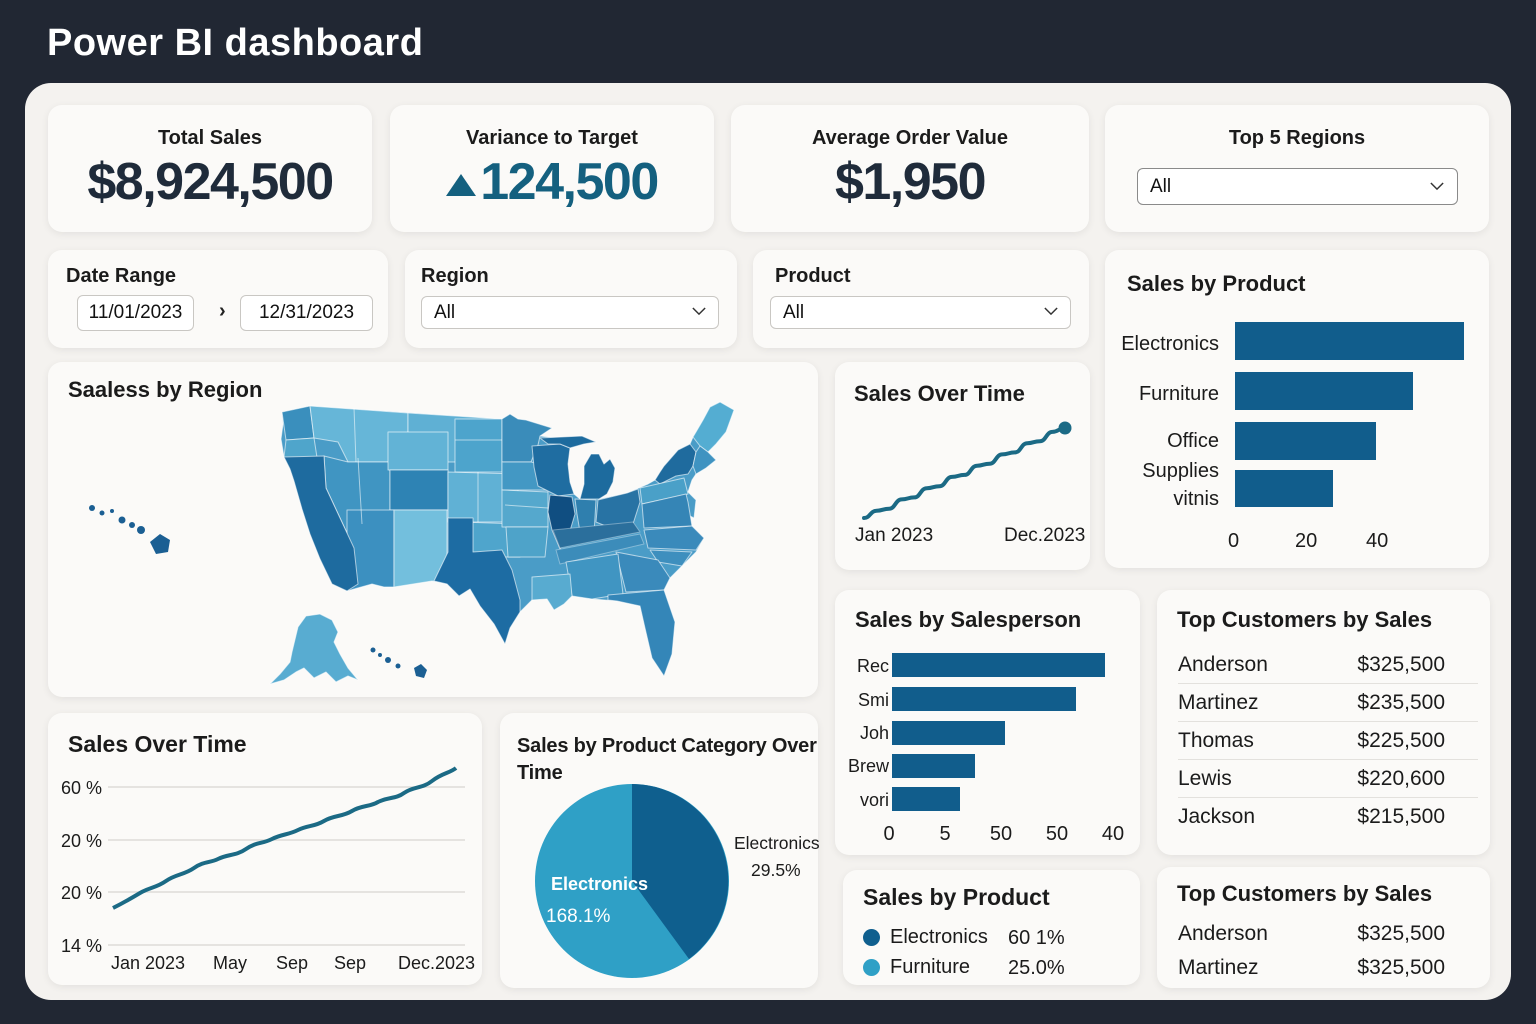  Describe the element at coordinates (776, 870) in the screenshot. I see `svg-text: 29.5%` at that location.